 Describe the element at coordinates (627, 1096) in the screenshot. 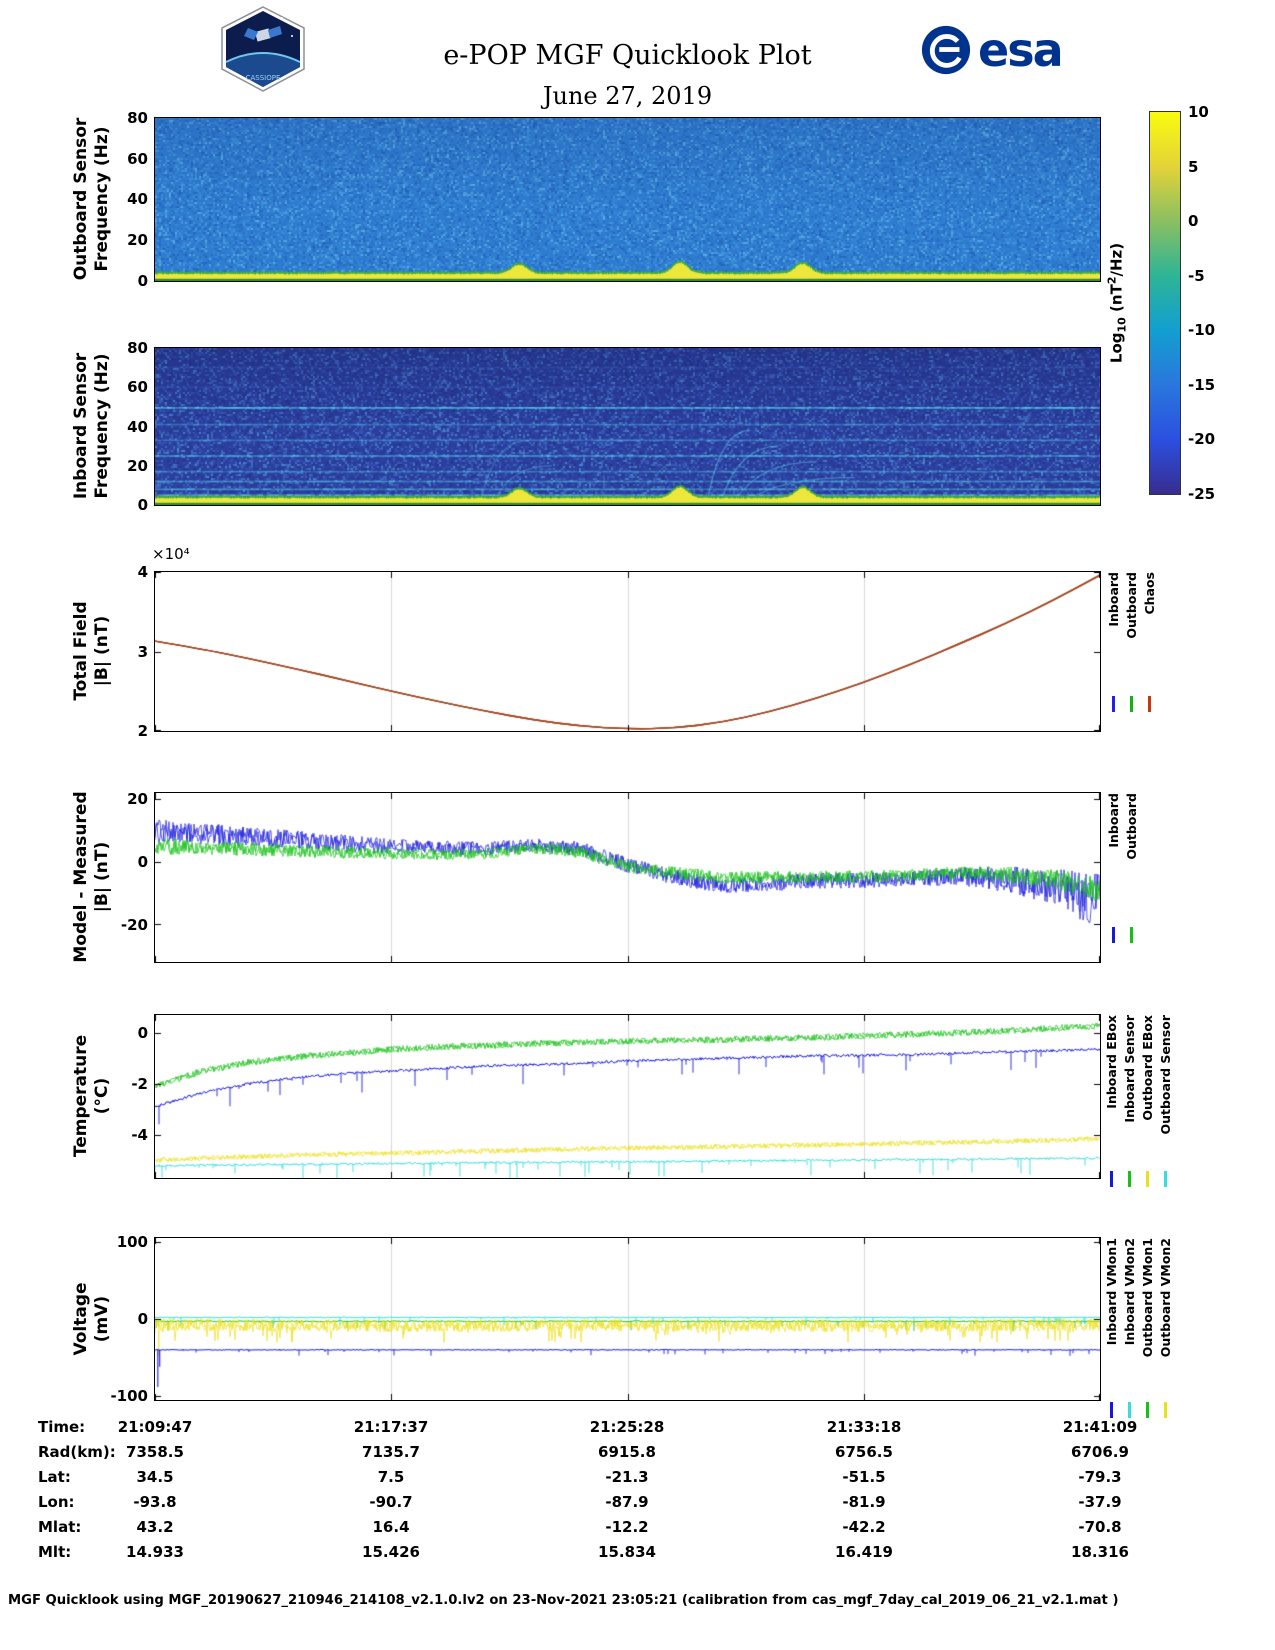

I see `temperature-plot` at that location.